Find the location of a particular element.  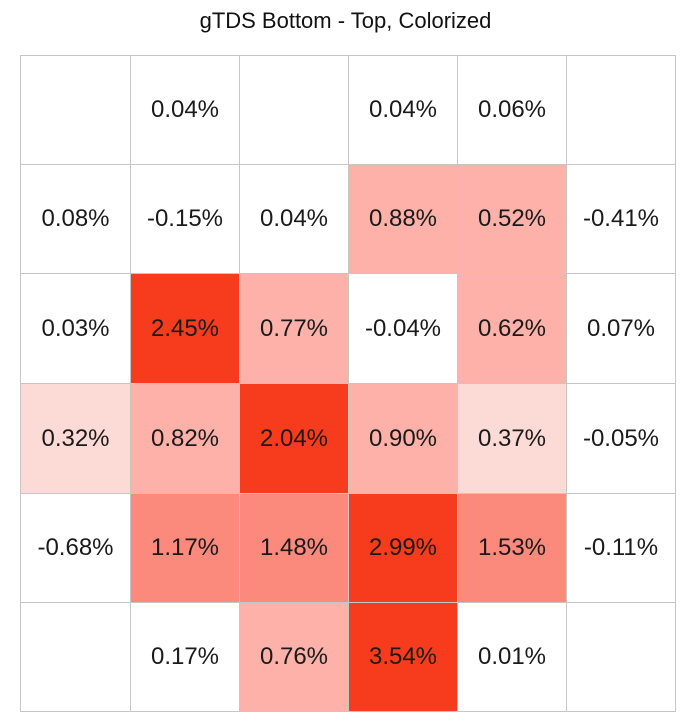

heatmap-cell: 0.82% is located at coordinates (185, 439).